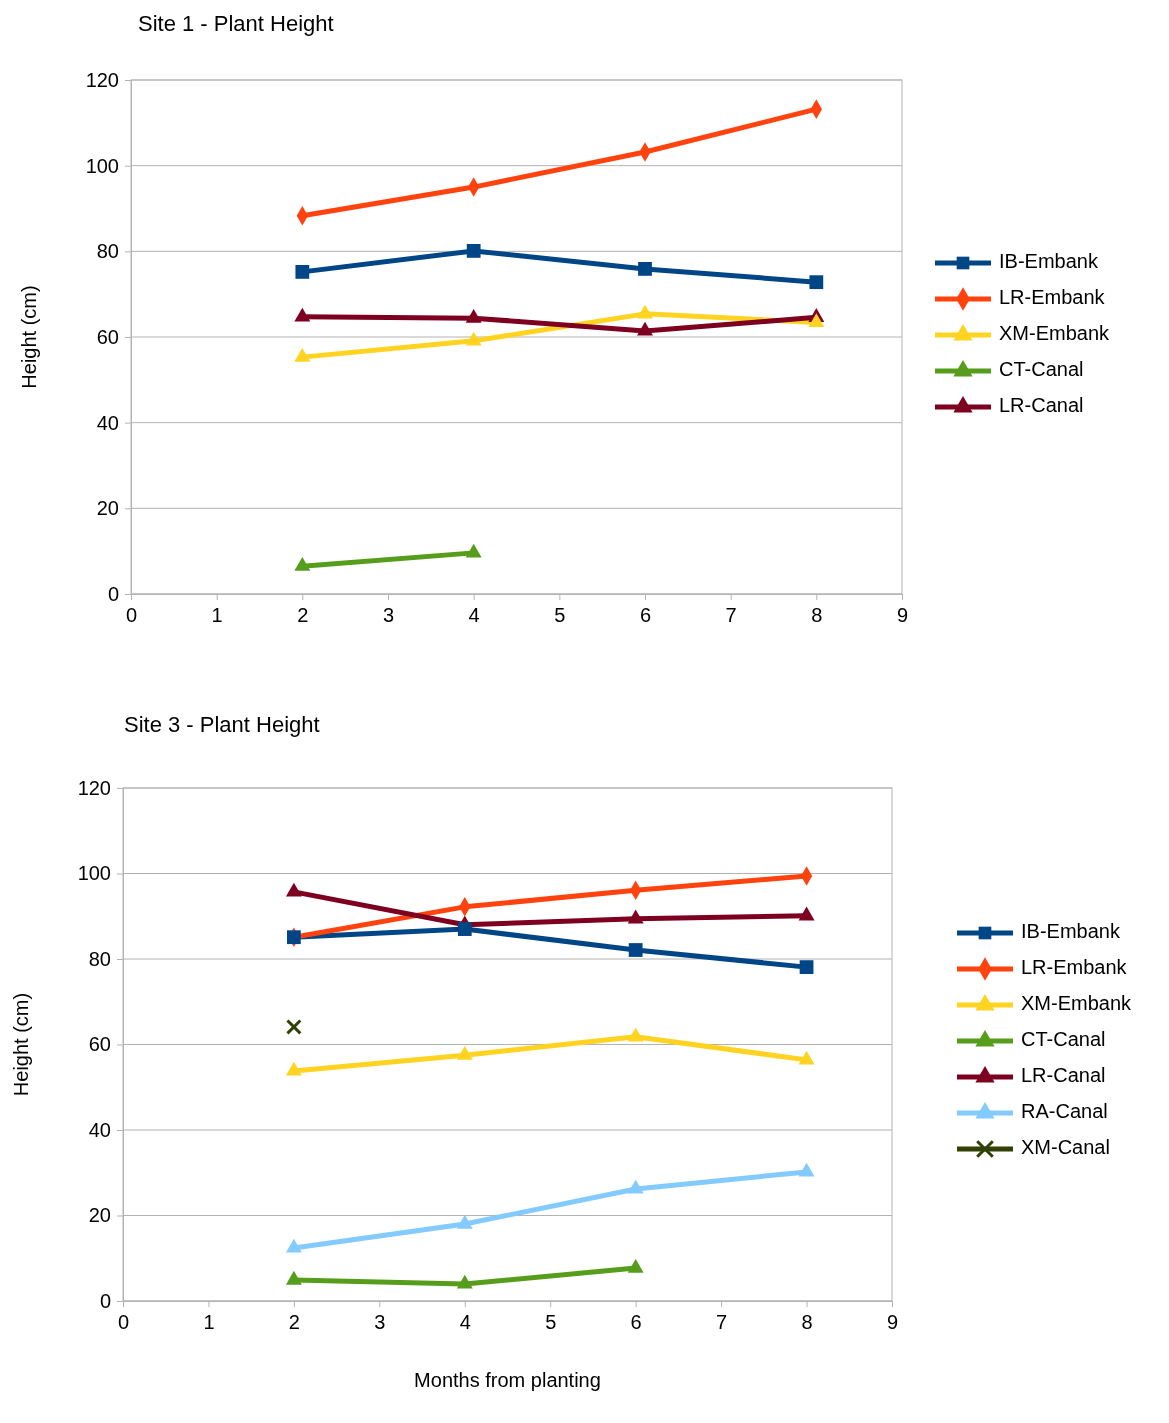 The height and width of the screenshot is (1423, 1169). What do you see at coordinates (1064, 1111) in the screenshot?
I see `legend-label: RA-Canal` at bounding box center [1064, 1111].